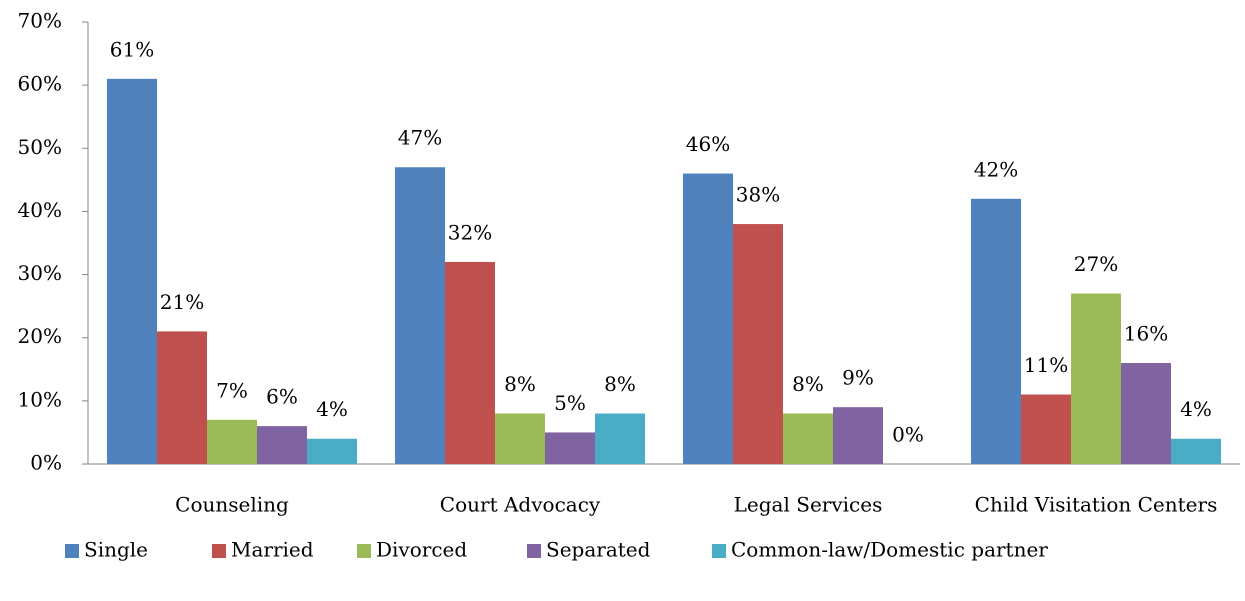  Describe the element at coordinates (758, 195) in the screenshot. I see `data-label: 38%` at that location.